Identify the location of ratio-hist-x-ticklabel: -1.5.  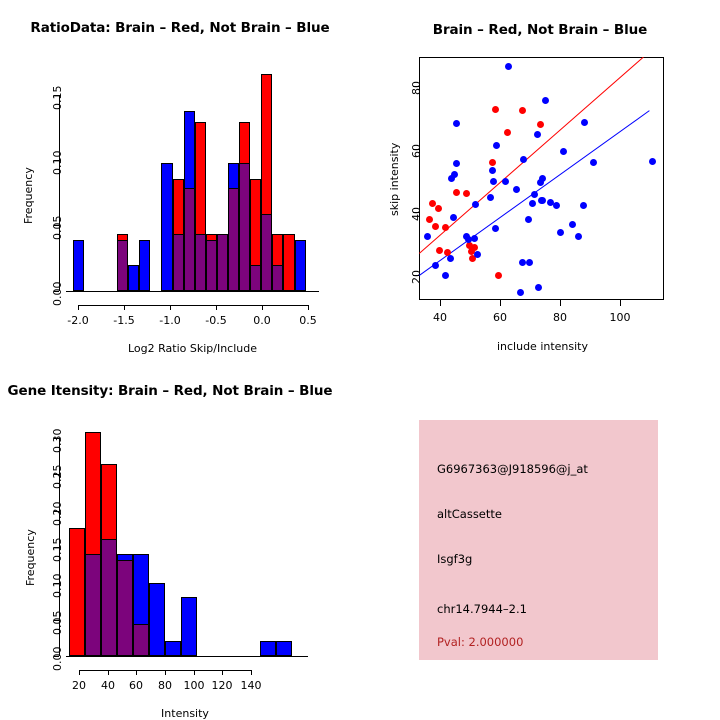
(124, 320).